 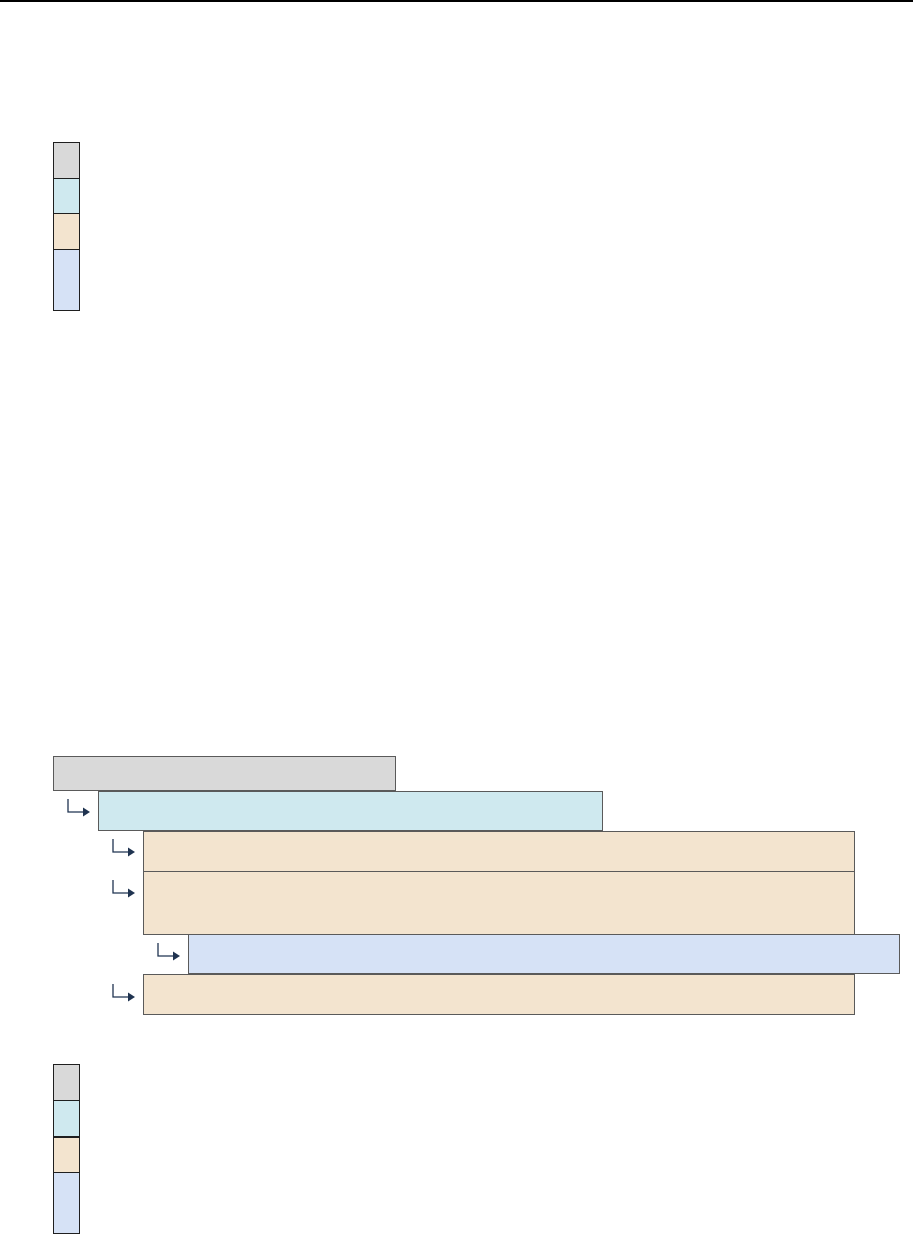 What do you see at coordinates (350, 811) in the screenshot?
I see `tree-node-level1` at bounding box center [350, 811].